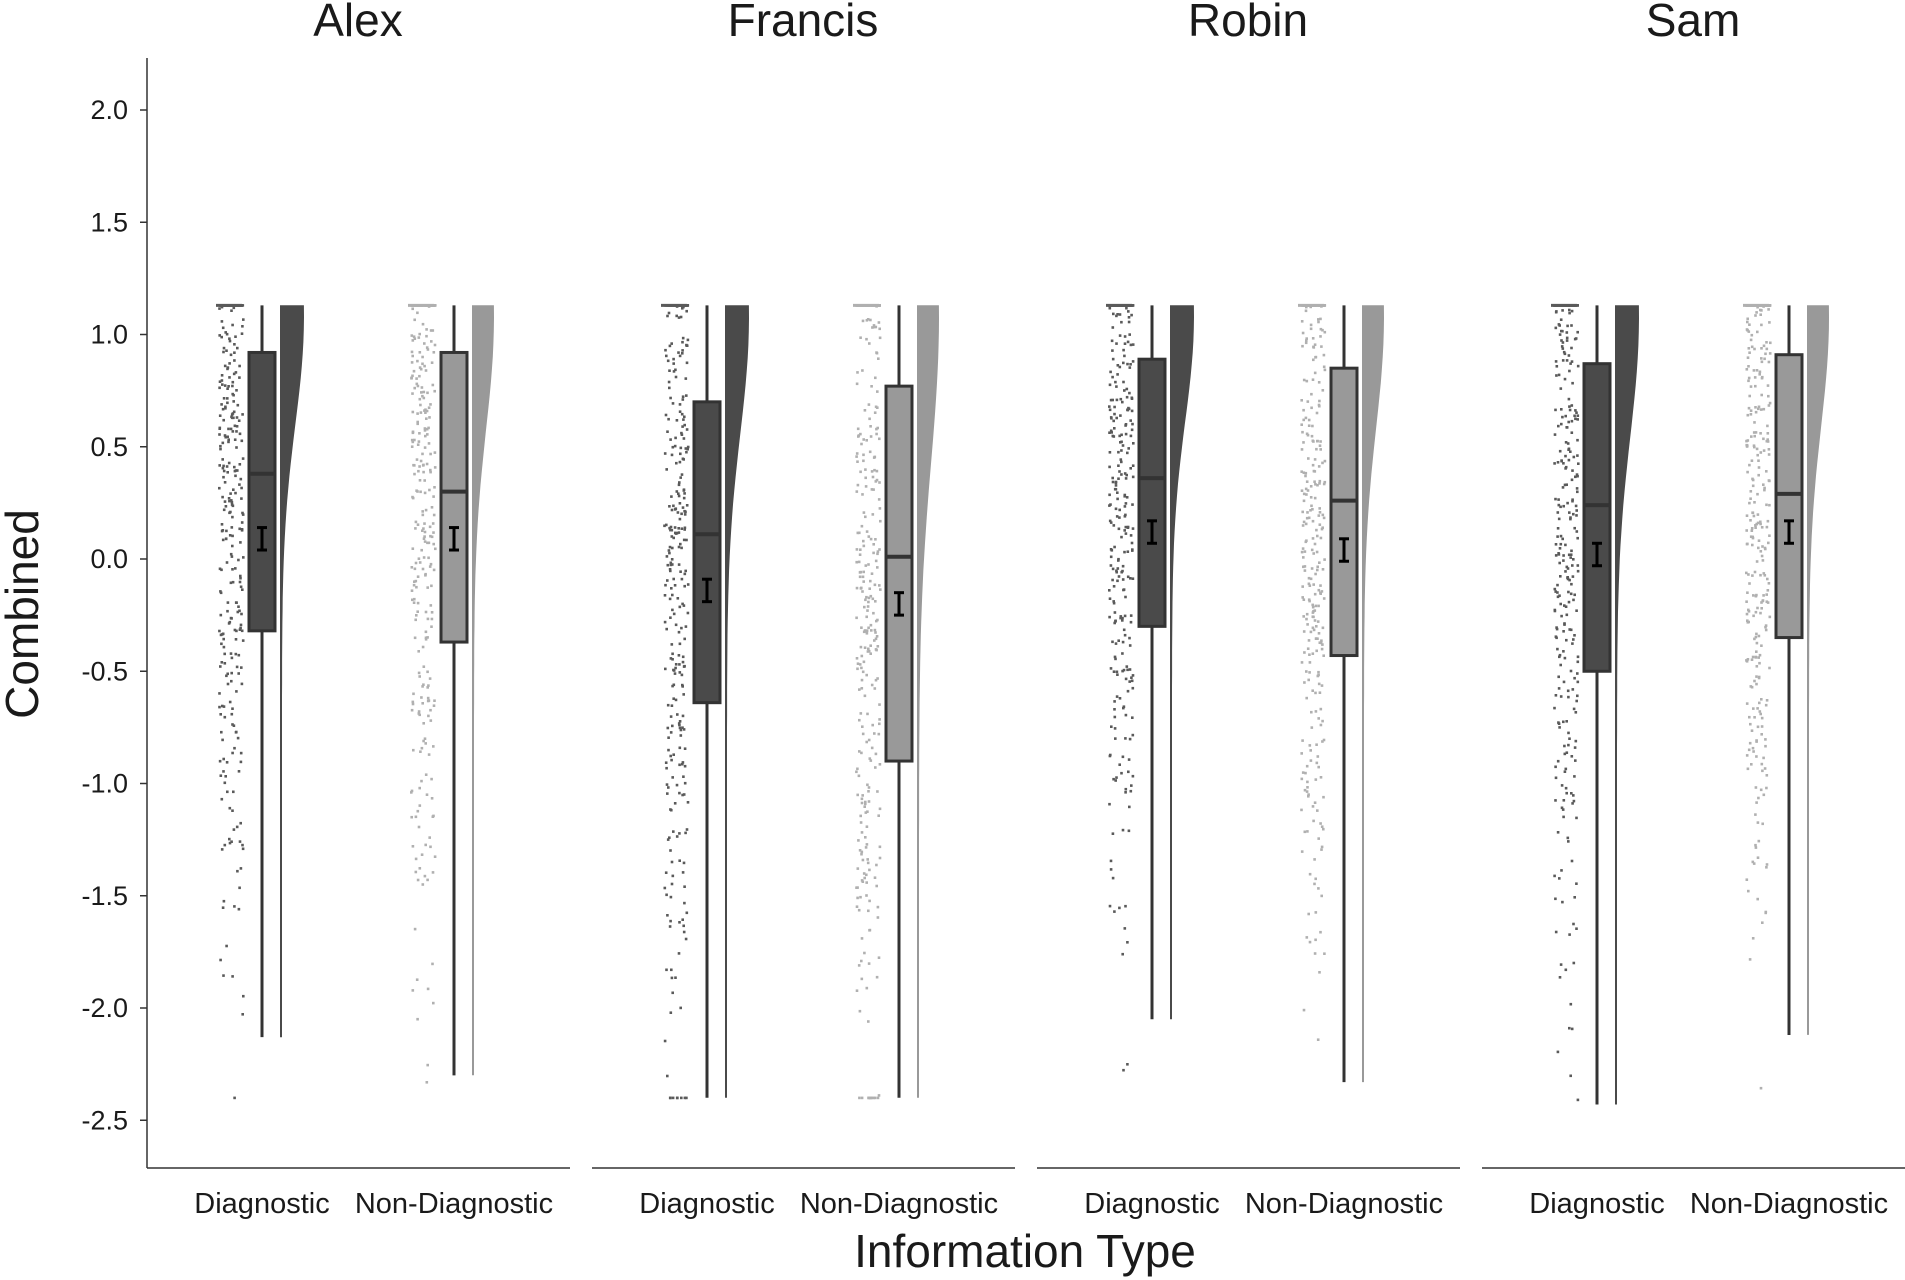  What do you see at coordinates (109, 110) in the screenshot?
I see `y-tick-label: 2.0` at bounding box center [109, 110].